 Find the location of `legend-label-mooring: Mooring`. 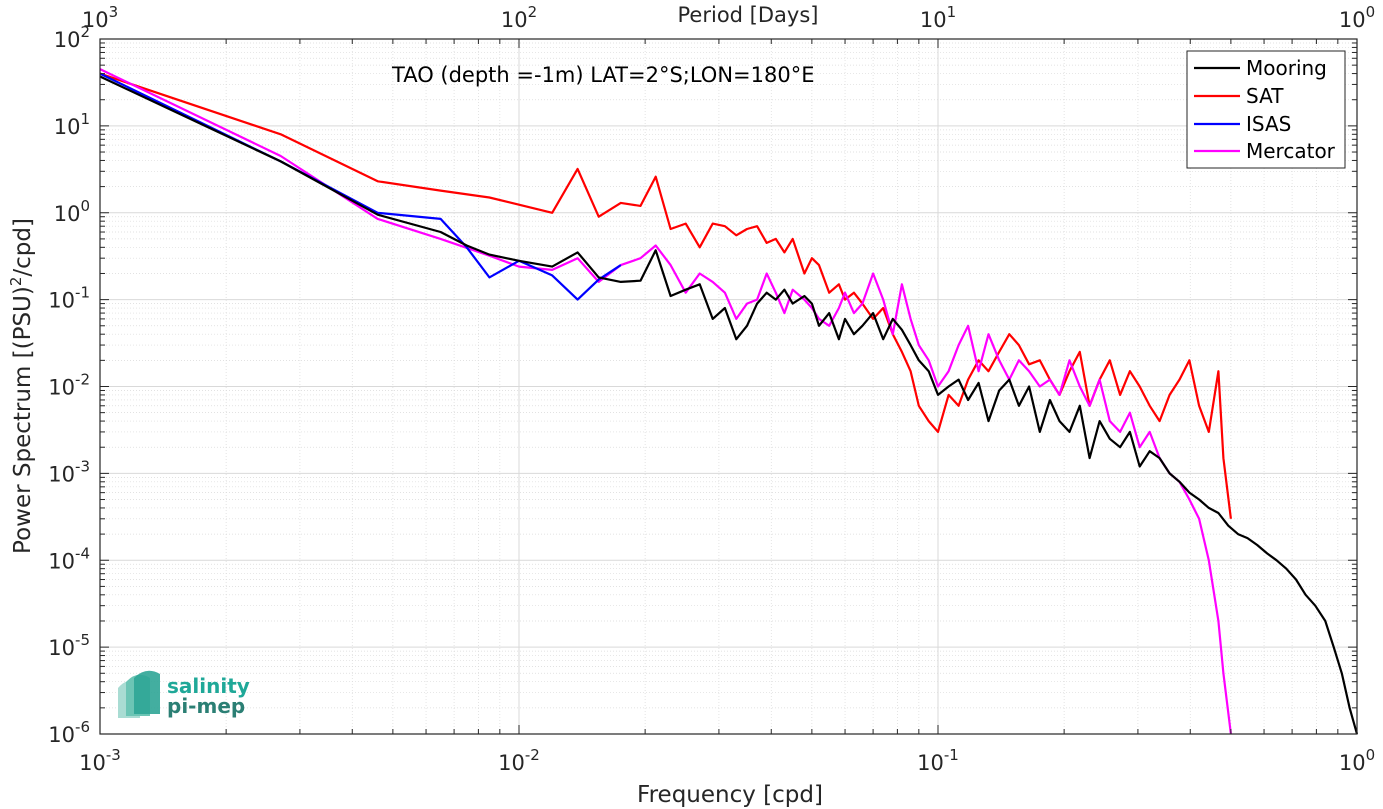

legend-label-mooring: Mooring is located at coordinates (1286, 68).